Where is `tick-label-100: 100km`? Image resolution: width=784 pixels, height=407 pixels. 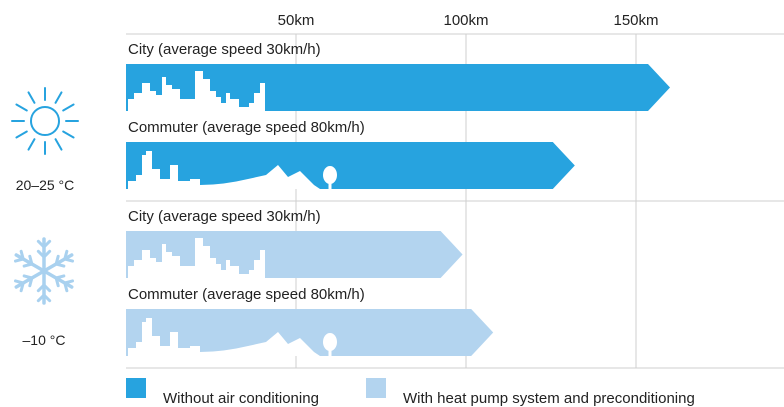 tick-label-100: 100km is located at coordinates (465, 20).